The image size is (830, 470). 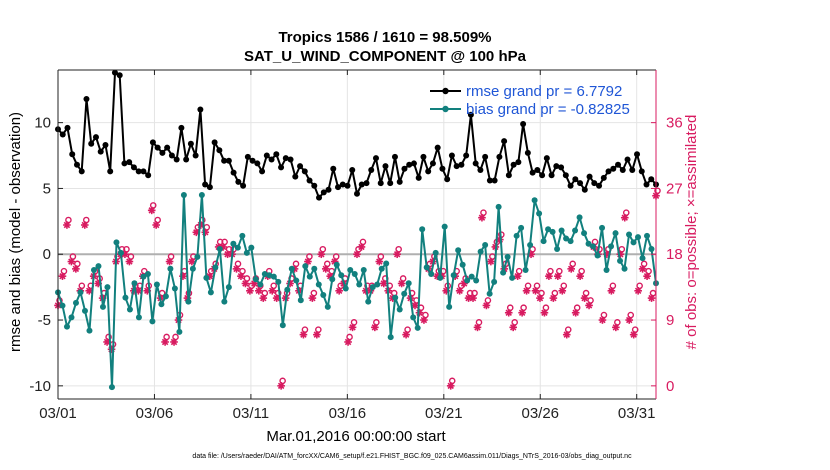 What do you see at coordinates (384, 37) in the screenshot?
I see `chart-title: Tropics 1586 / 1610 = 98.509%` at bounding box center [384, 37].